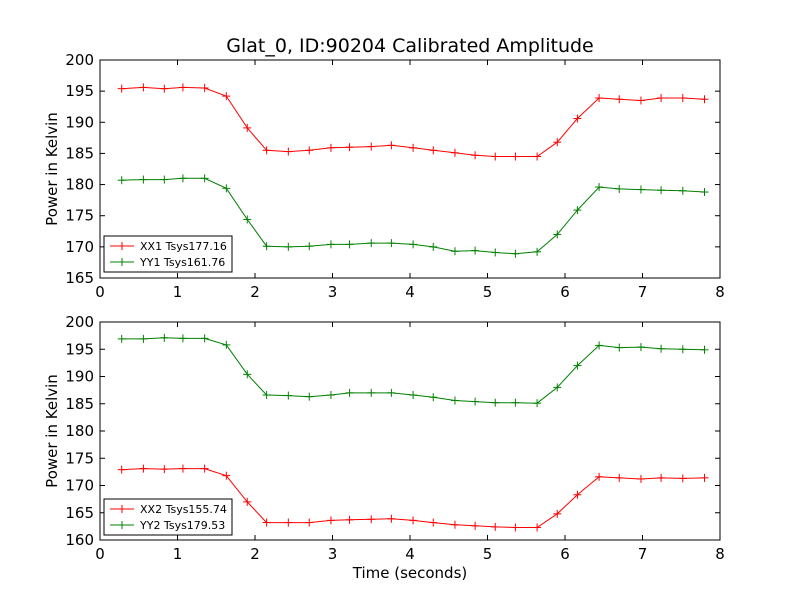 The width and height of the screenshot is (800, 600). I want to click on legend-item: YY2 Tsys179.53, so click(167, 525).